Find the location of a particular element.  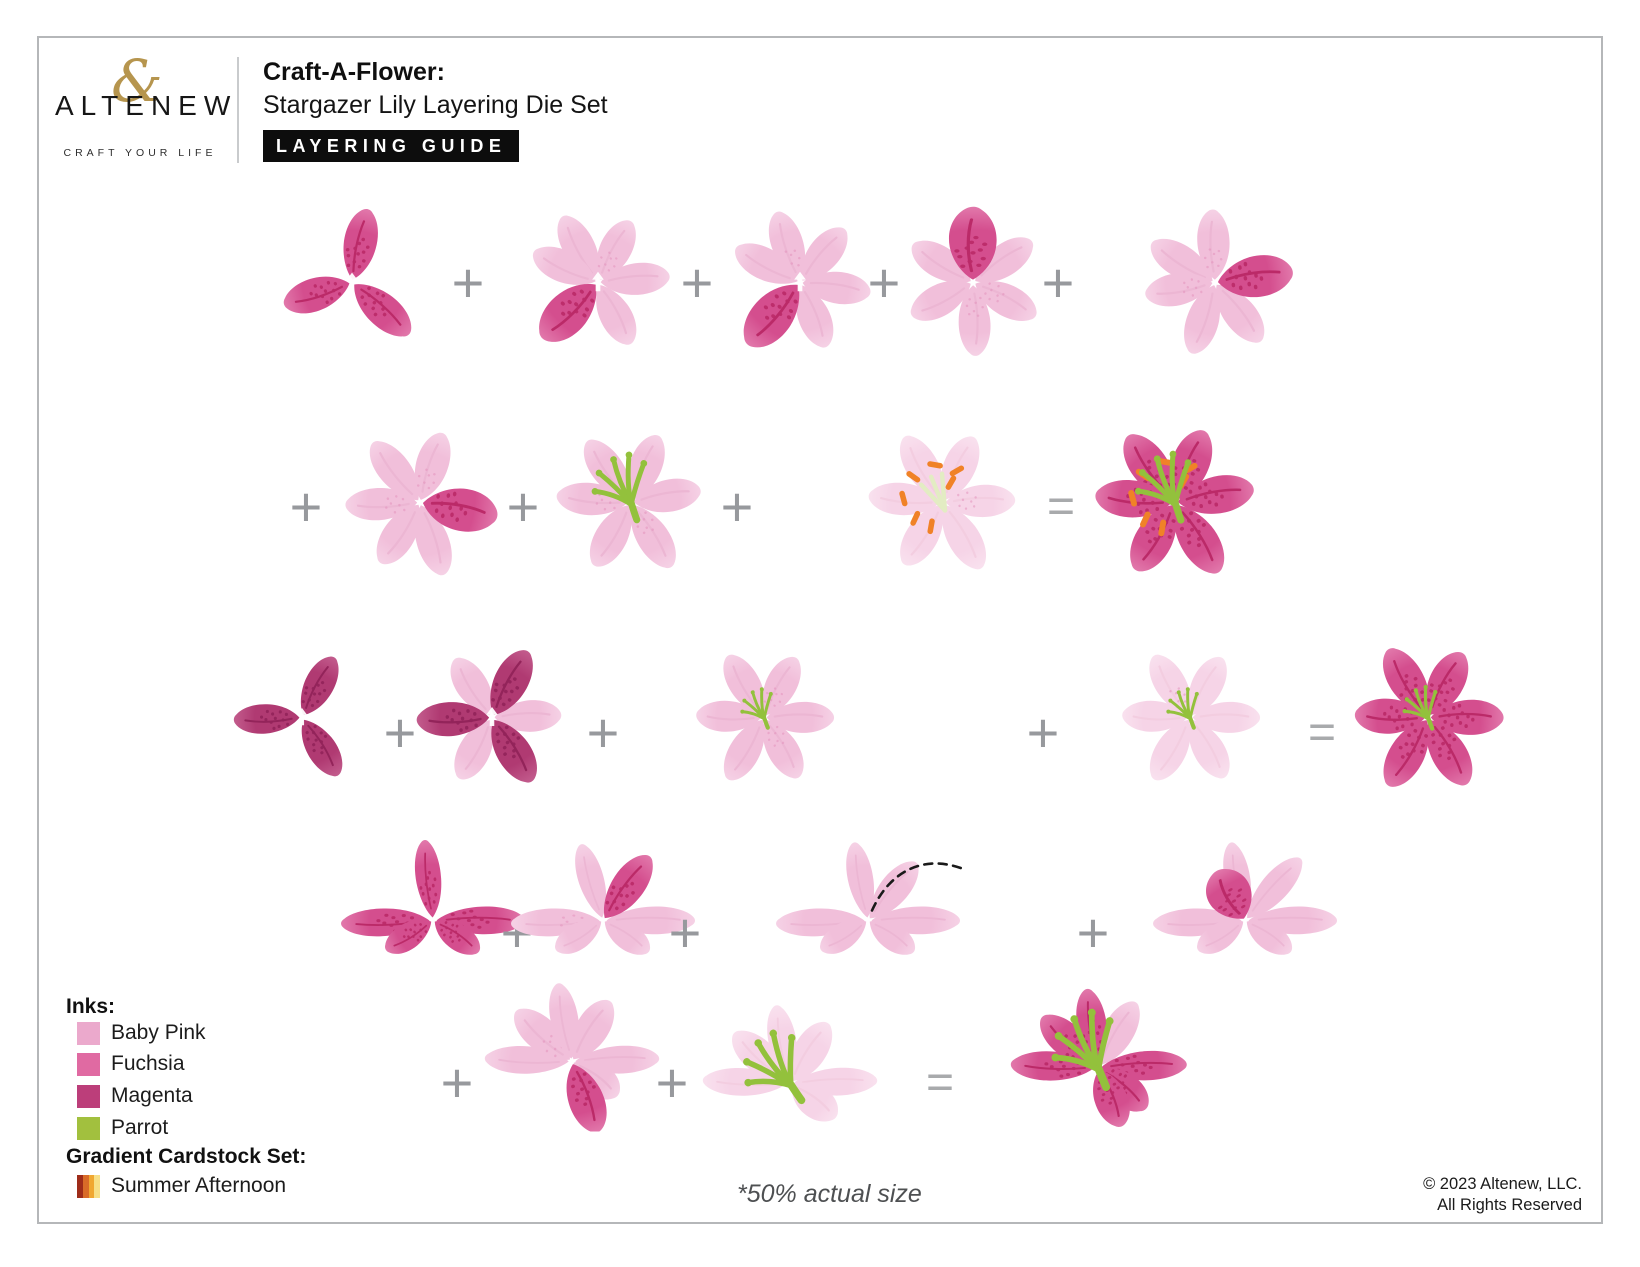

ink-item-baby-pink: Baby Pink is located at coordinates (141, 1033).